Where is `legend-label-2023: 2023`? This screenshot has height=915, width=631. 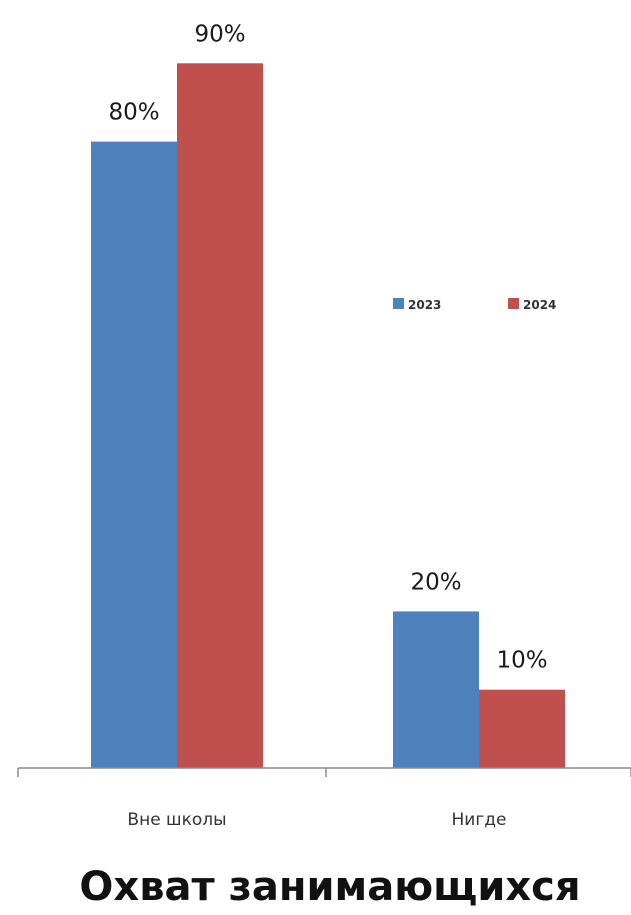
legend-label-2023: 2023 is located at coordinates (424, 305).